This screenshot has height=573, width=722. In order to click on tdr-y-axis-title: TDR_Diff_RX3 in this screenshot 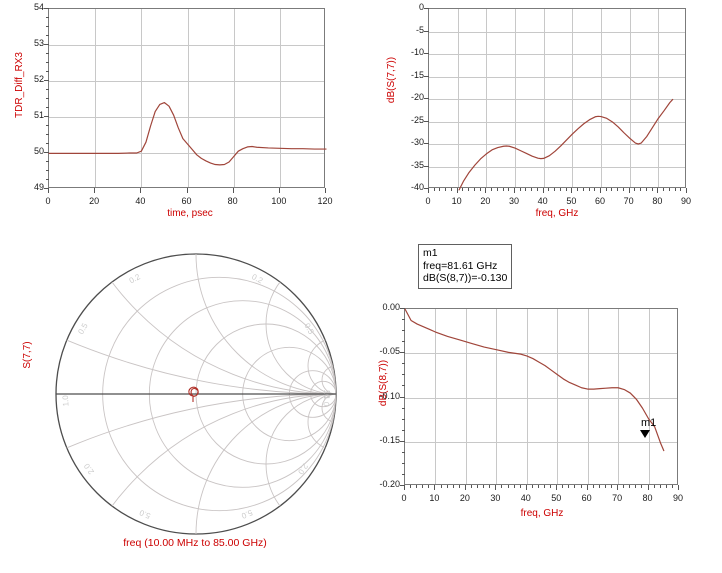, I will do `click(19, 85)`.